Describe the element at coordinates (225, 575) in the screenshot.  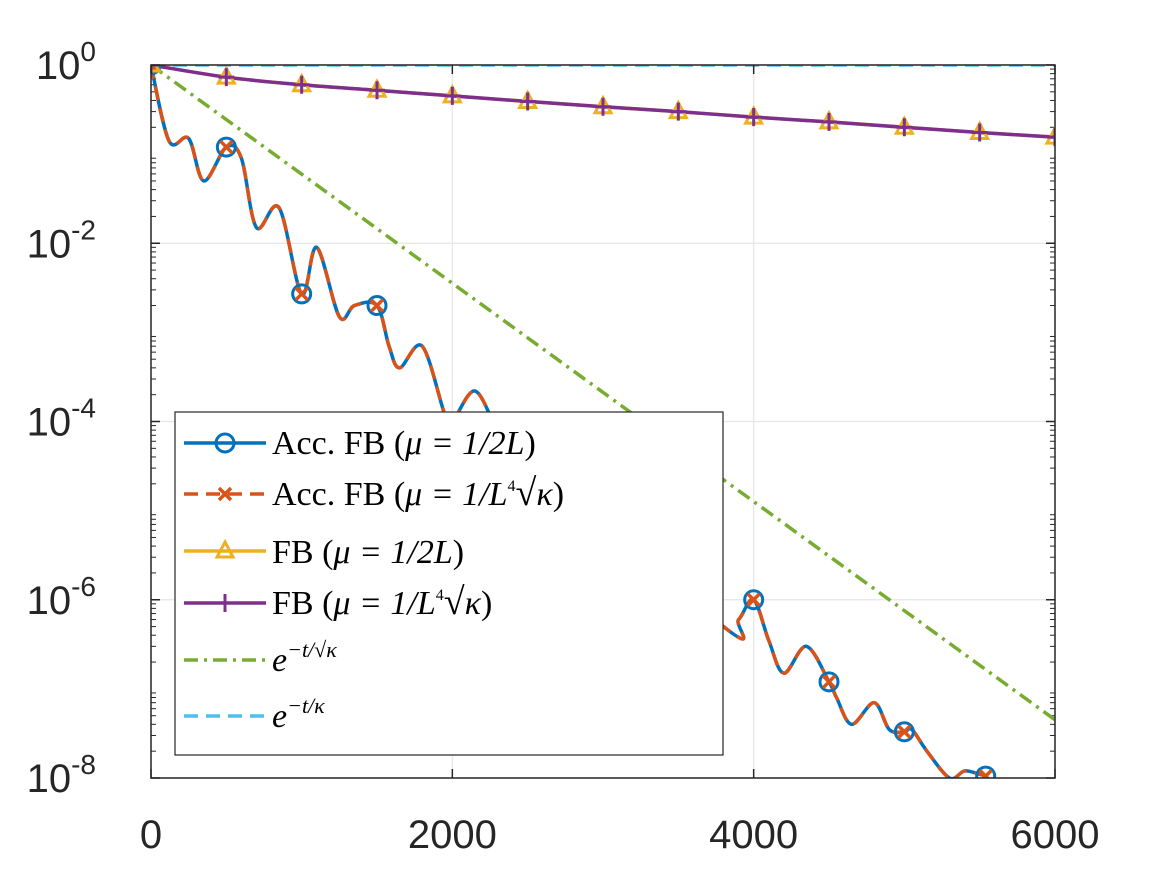
I see `legend-samples` at that location.